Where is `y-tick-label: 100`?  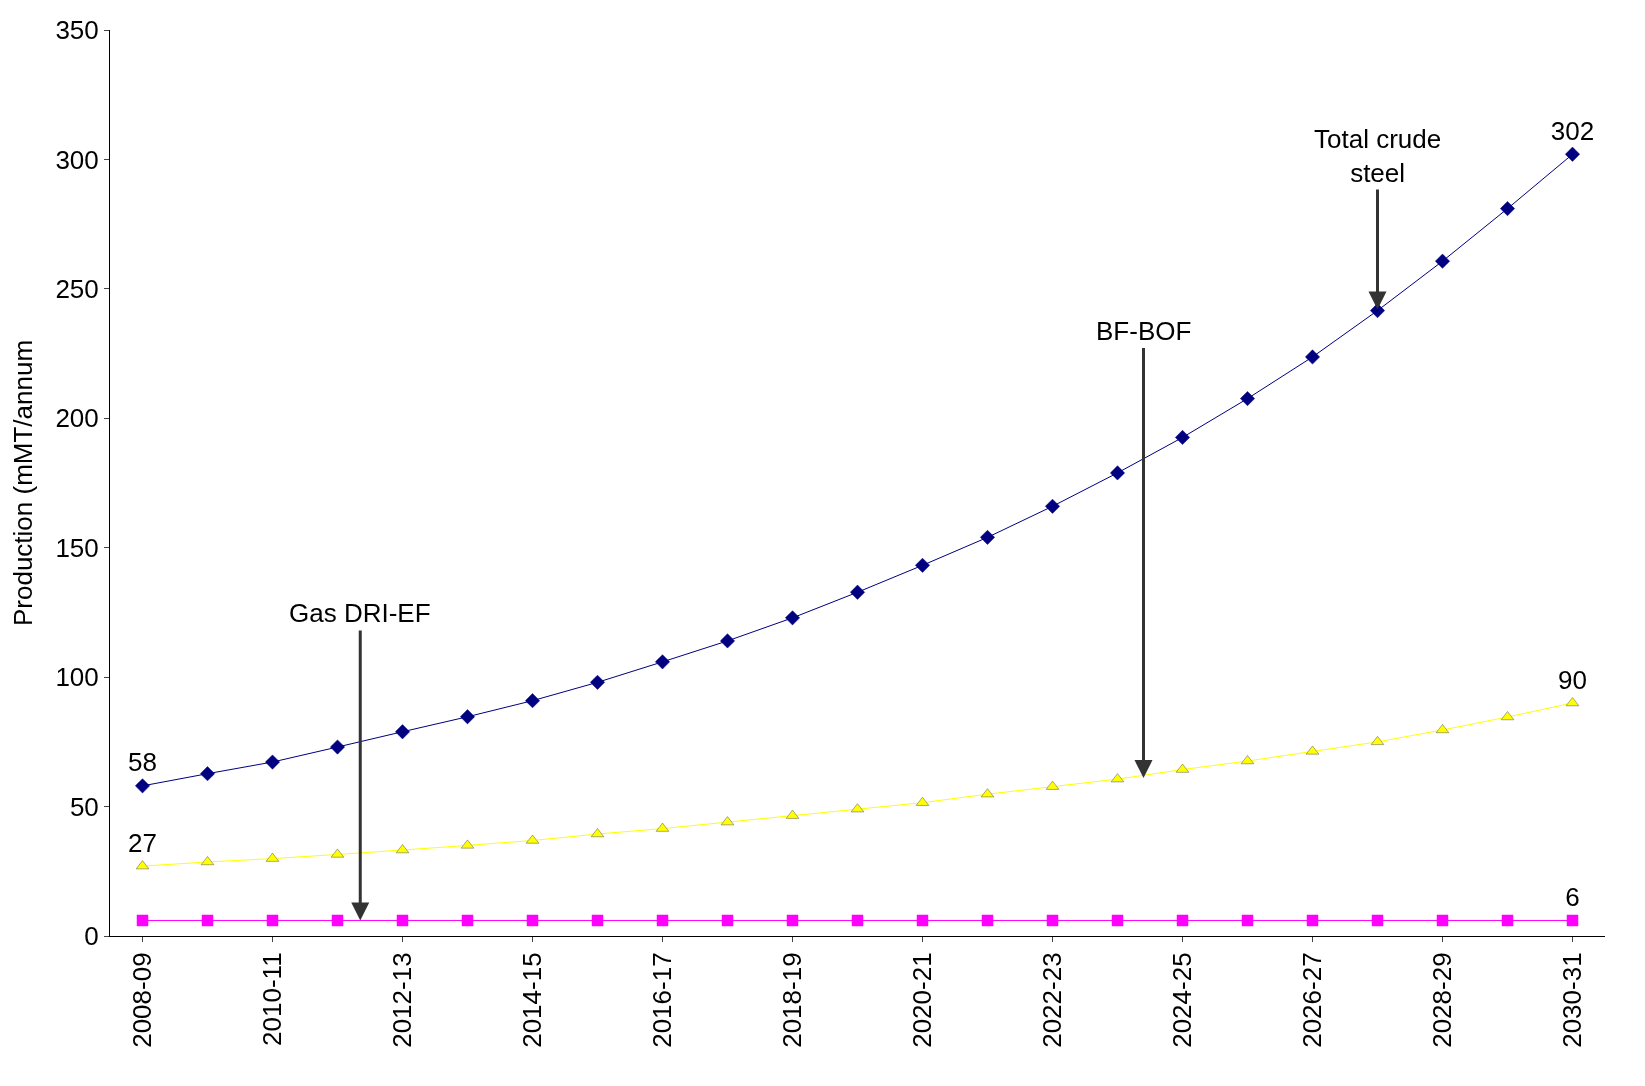
y-tick-label: 100 is located at coordinates (77, 677).